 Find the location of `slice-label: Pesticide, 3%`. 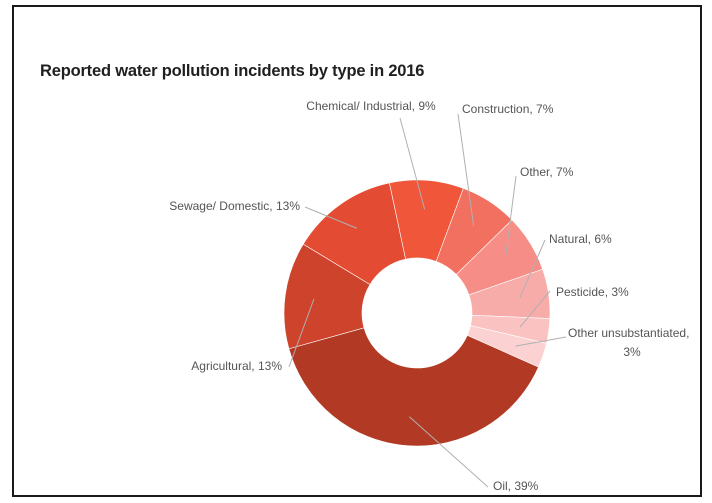

slice-label: Pesticide, 3% is located at coordinates (592, 292).